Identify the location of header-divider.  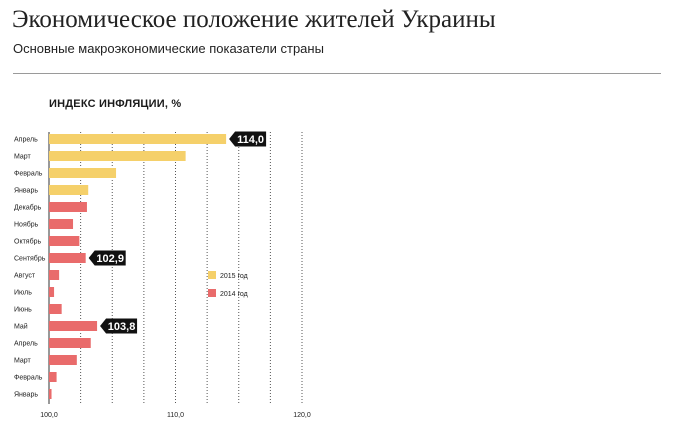
(337, 73).